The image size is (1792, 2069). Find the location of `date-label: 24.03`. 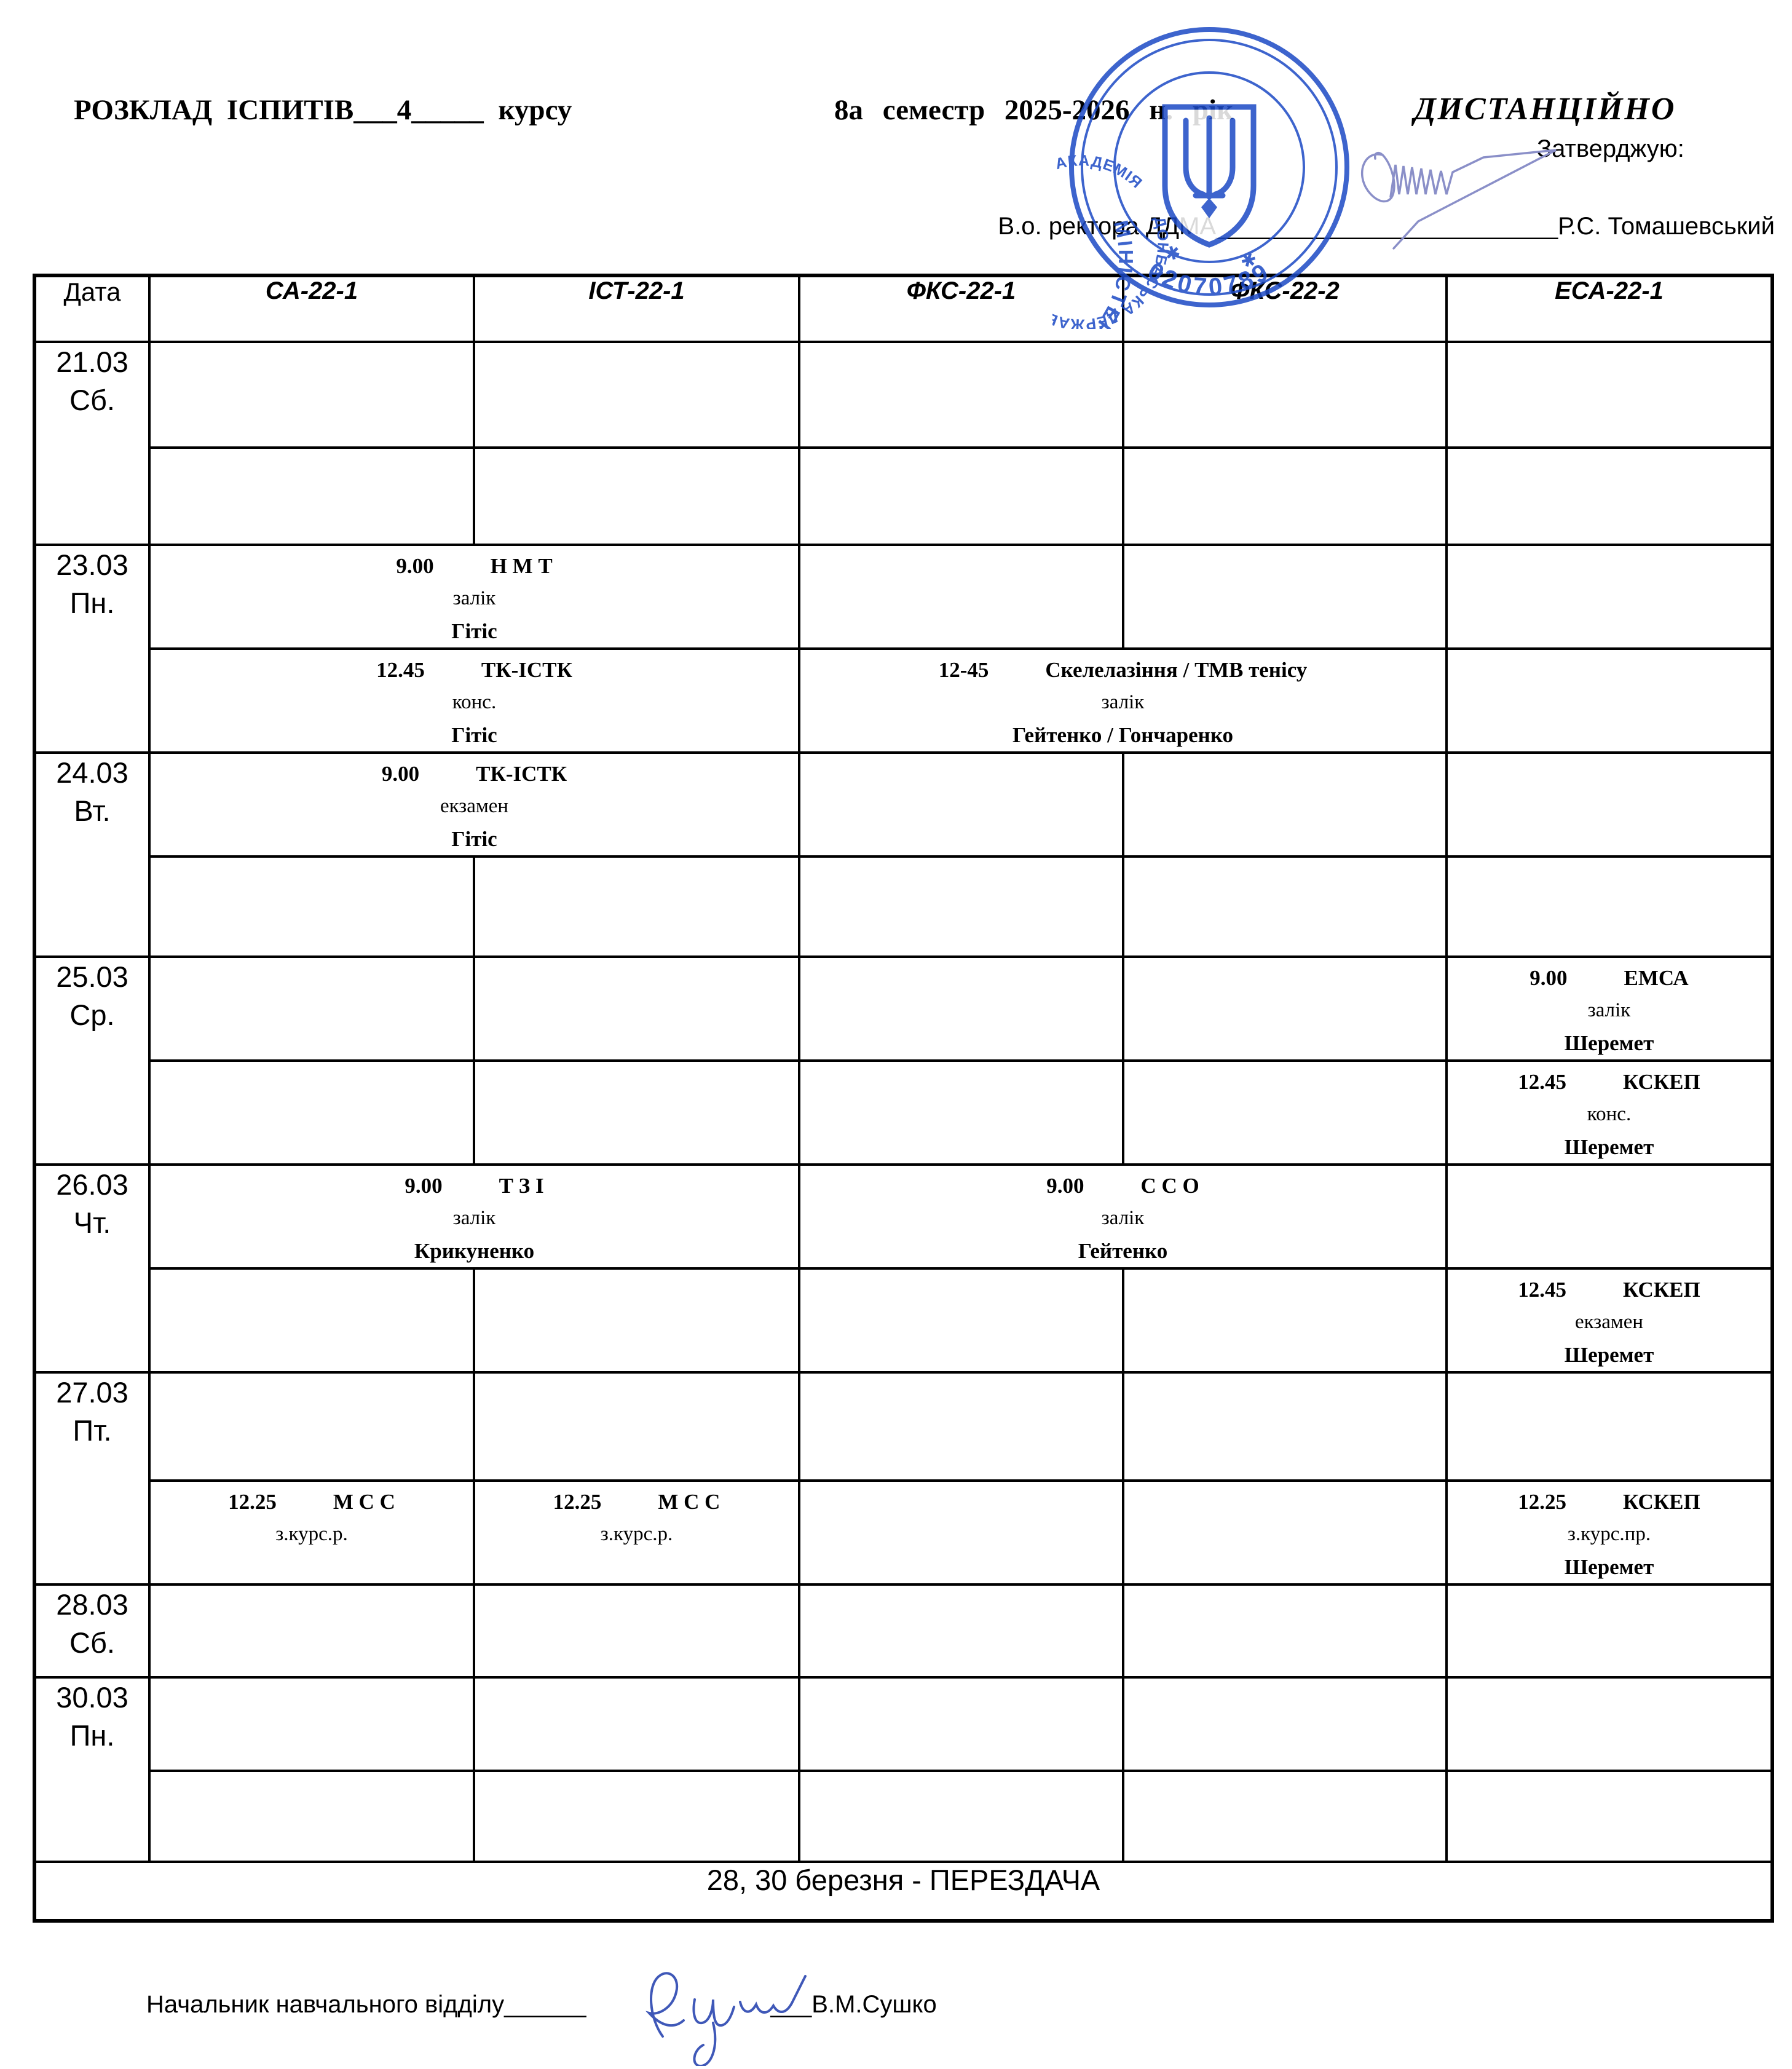

date-label: 24.03 is located at coordinates (92, 772).